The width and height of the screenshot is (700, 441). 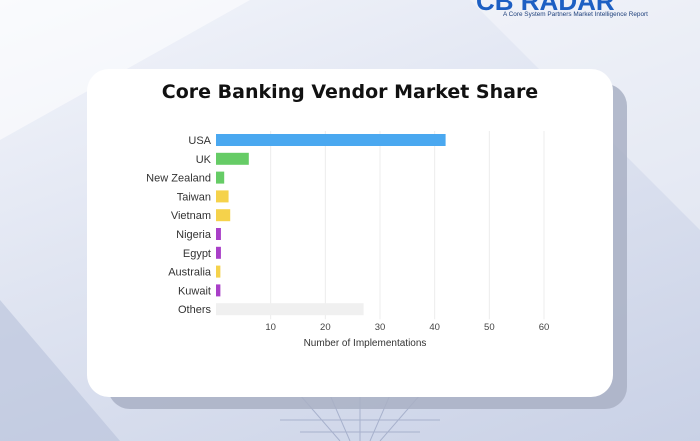 What do you see at coordinates (270, 327) in the screenshot?
I see `tick-label: 10` at bounding box center [270, 327].